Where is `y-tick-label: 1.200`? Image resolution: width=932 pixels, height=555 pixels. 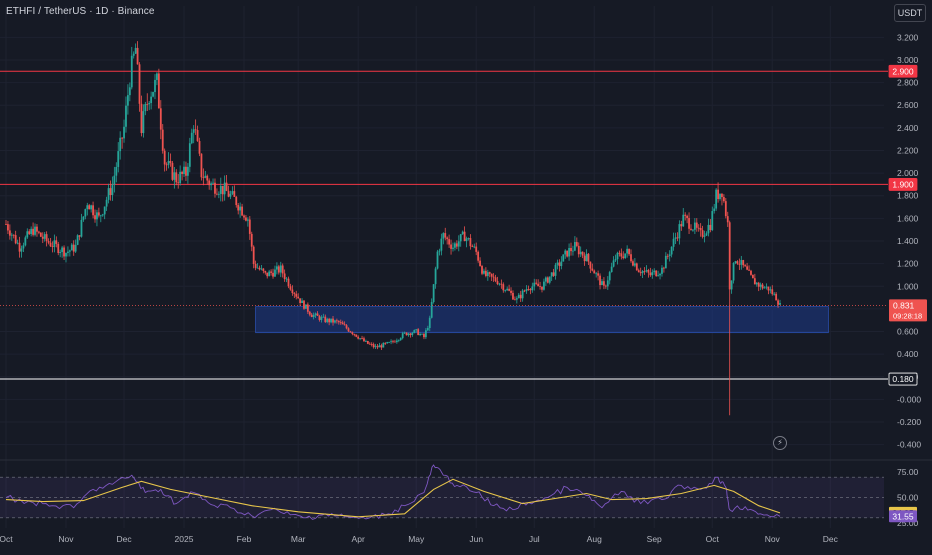 y-tick-label: 1.200 is located at coordinates (908, 264).